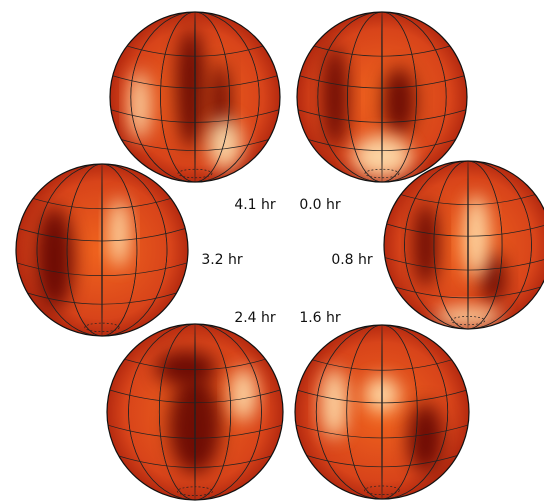 This screenshot has height=503, width=544. I want to click on time-label: 1.6 hr, so click(320, 318).